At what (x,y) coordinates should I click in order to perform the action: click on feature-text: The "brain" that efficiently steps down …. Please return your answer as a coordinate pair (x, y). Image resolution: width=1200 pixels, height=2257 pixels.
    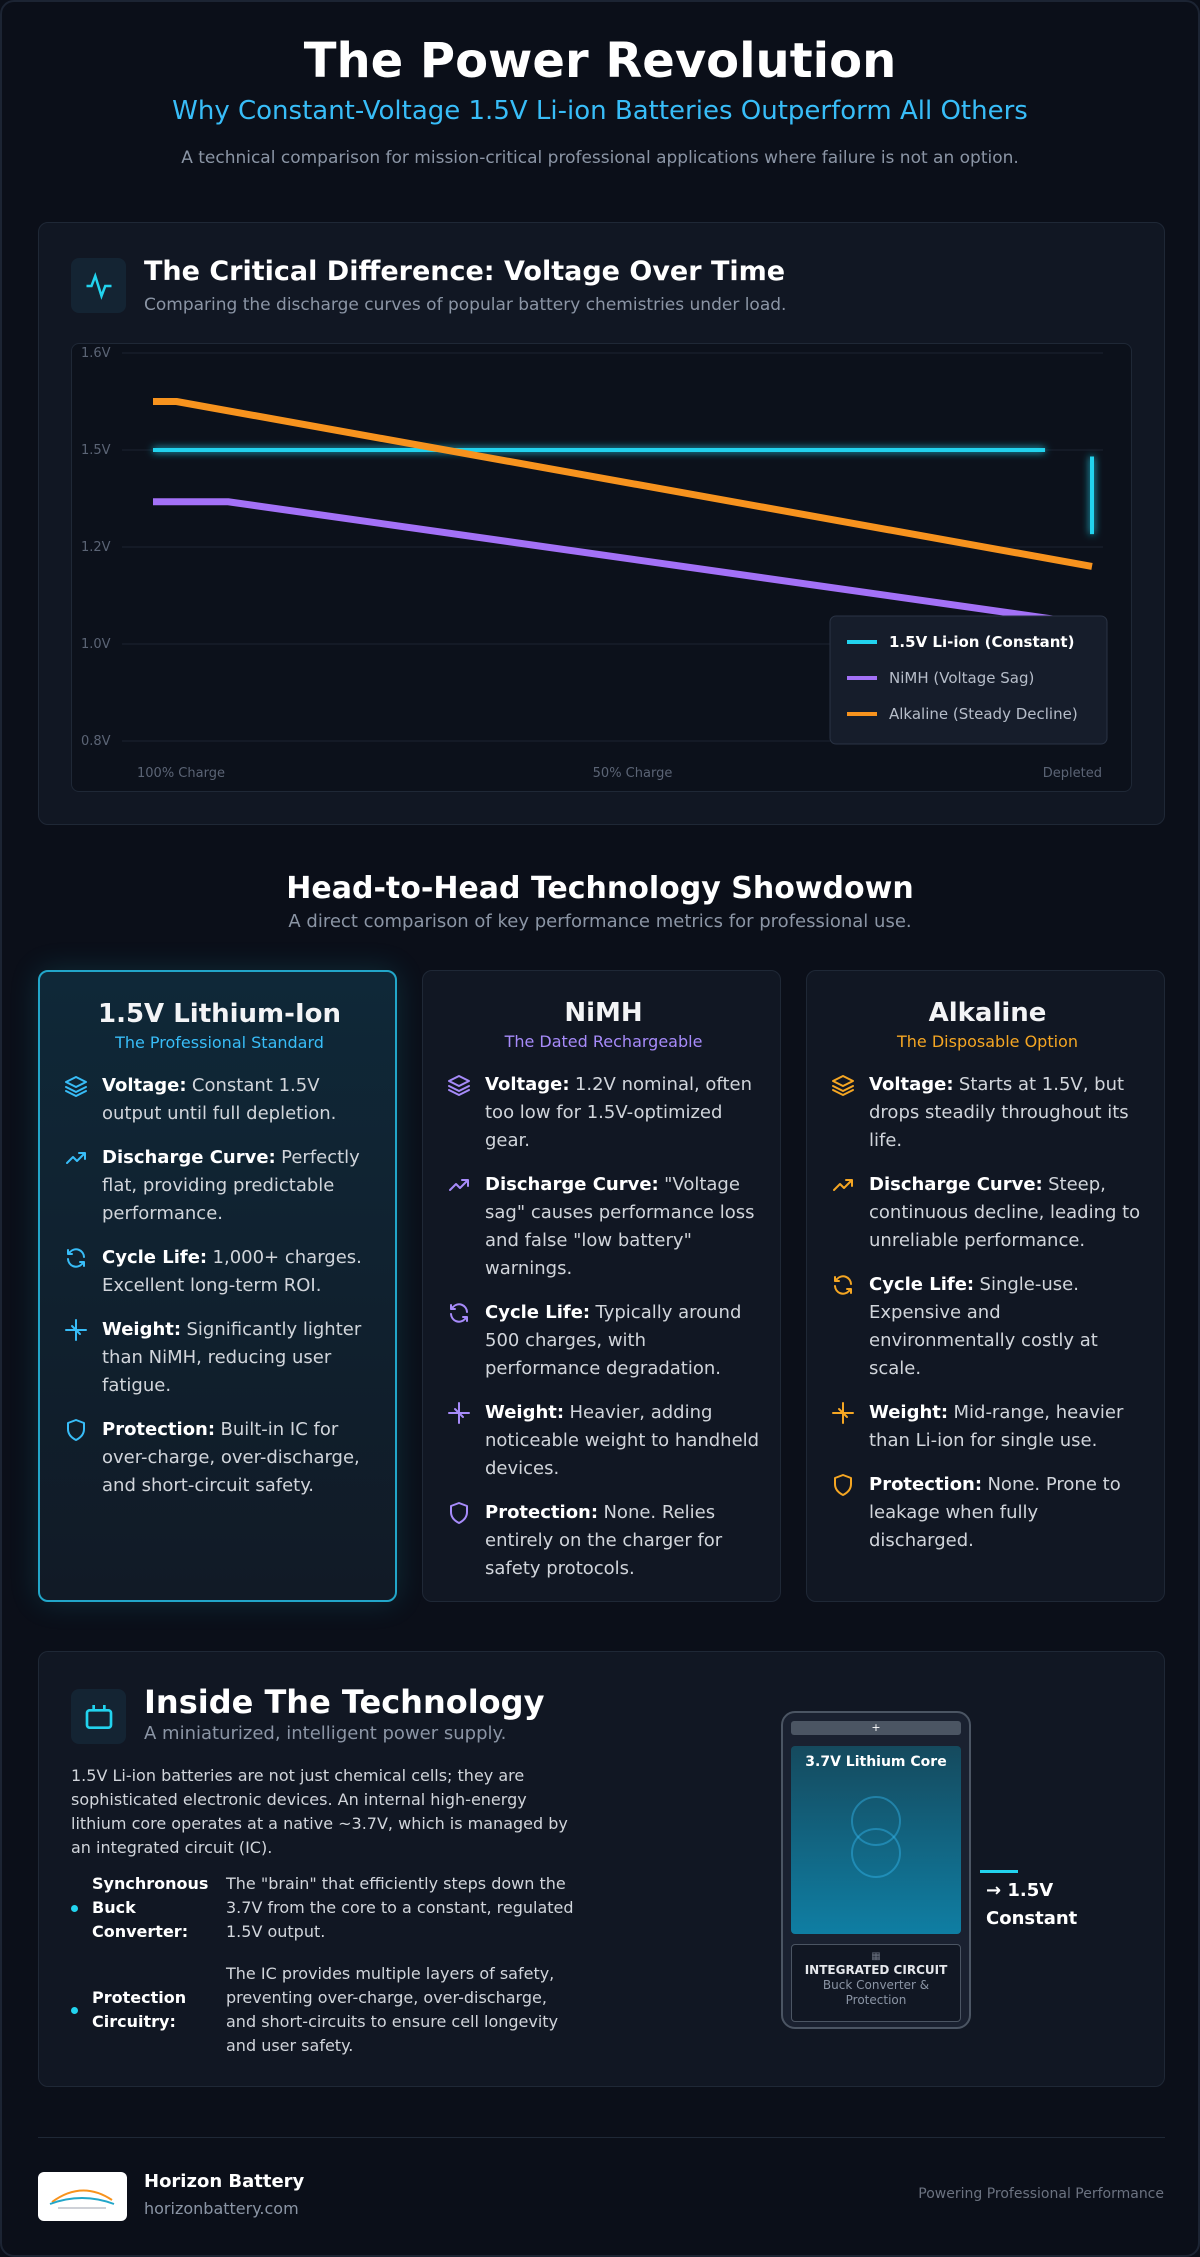
    Looking at the image, I should click on (400, 1907).